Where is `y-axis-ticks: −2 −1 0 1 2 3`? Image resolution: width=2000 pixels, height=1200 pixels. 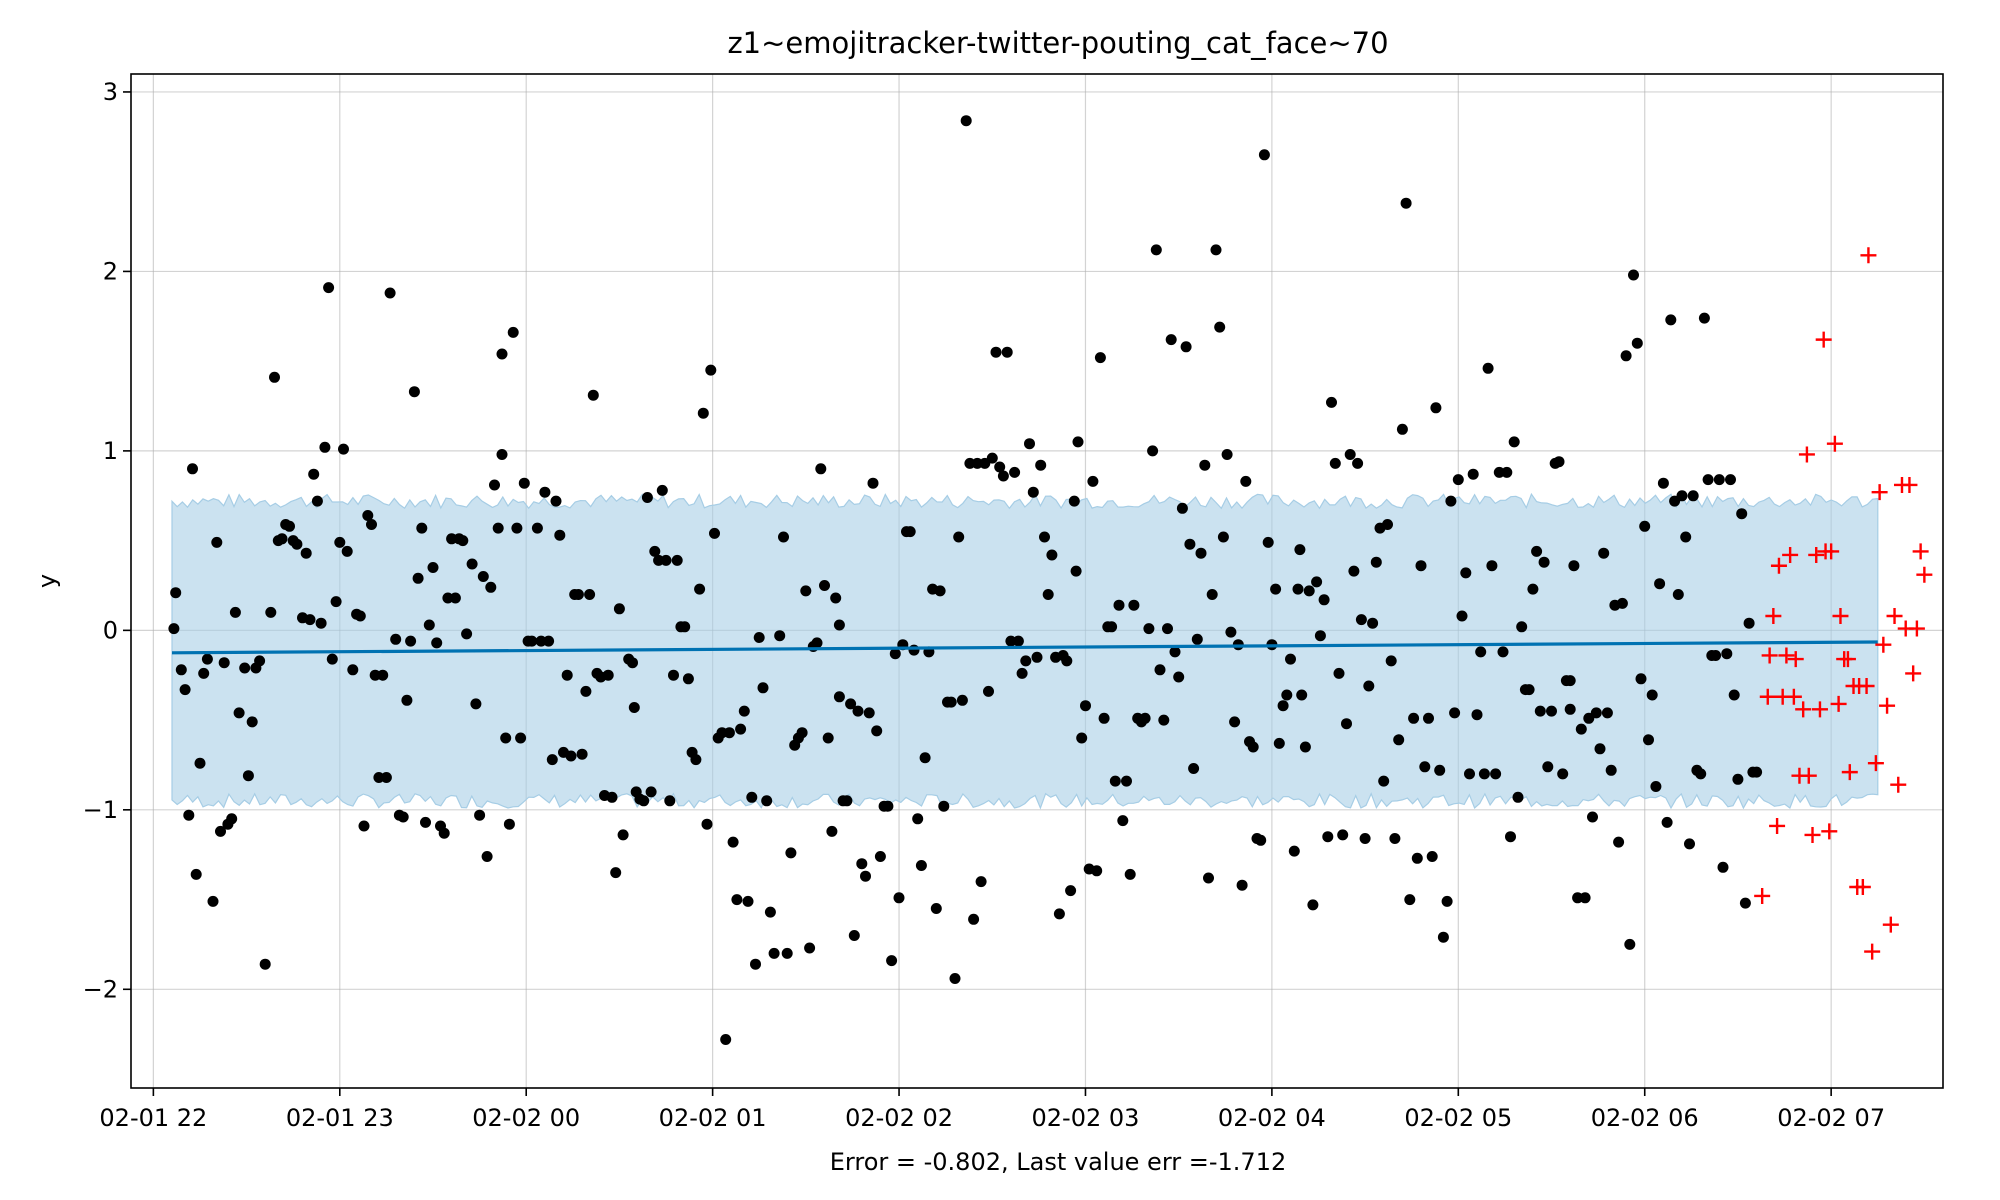 y-axis-ticks: −2 −1 0 1 2 3 is located at coordinates (107, 540).